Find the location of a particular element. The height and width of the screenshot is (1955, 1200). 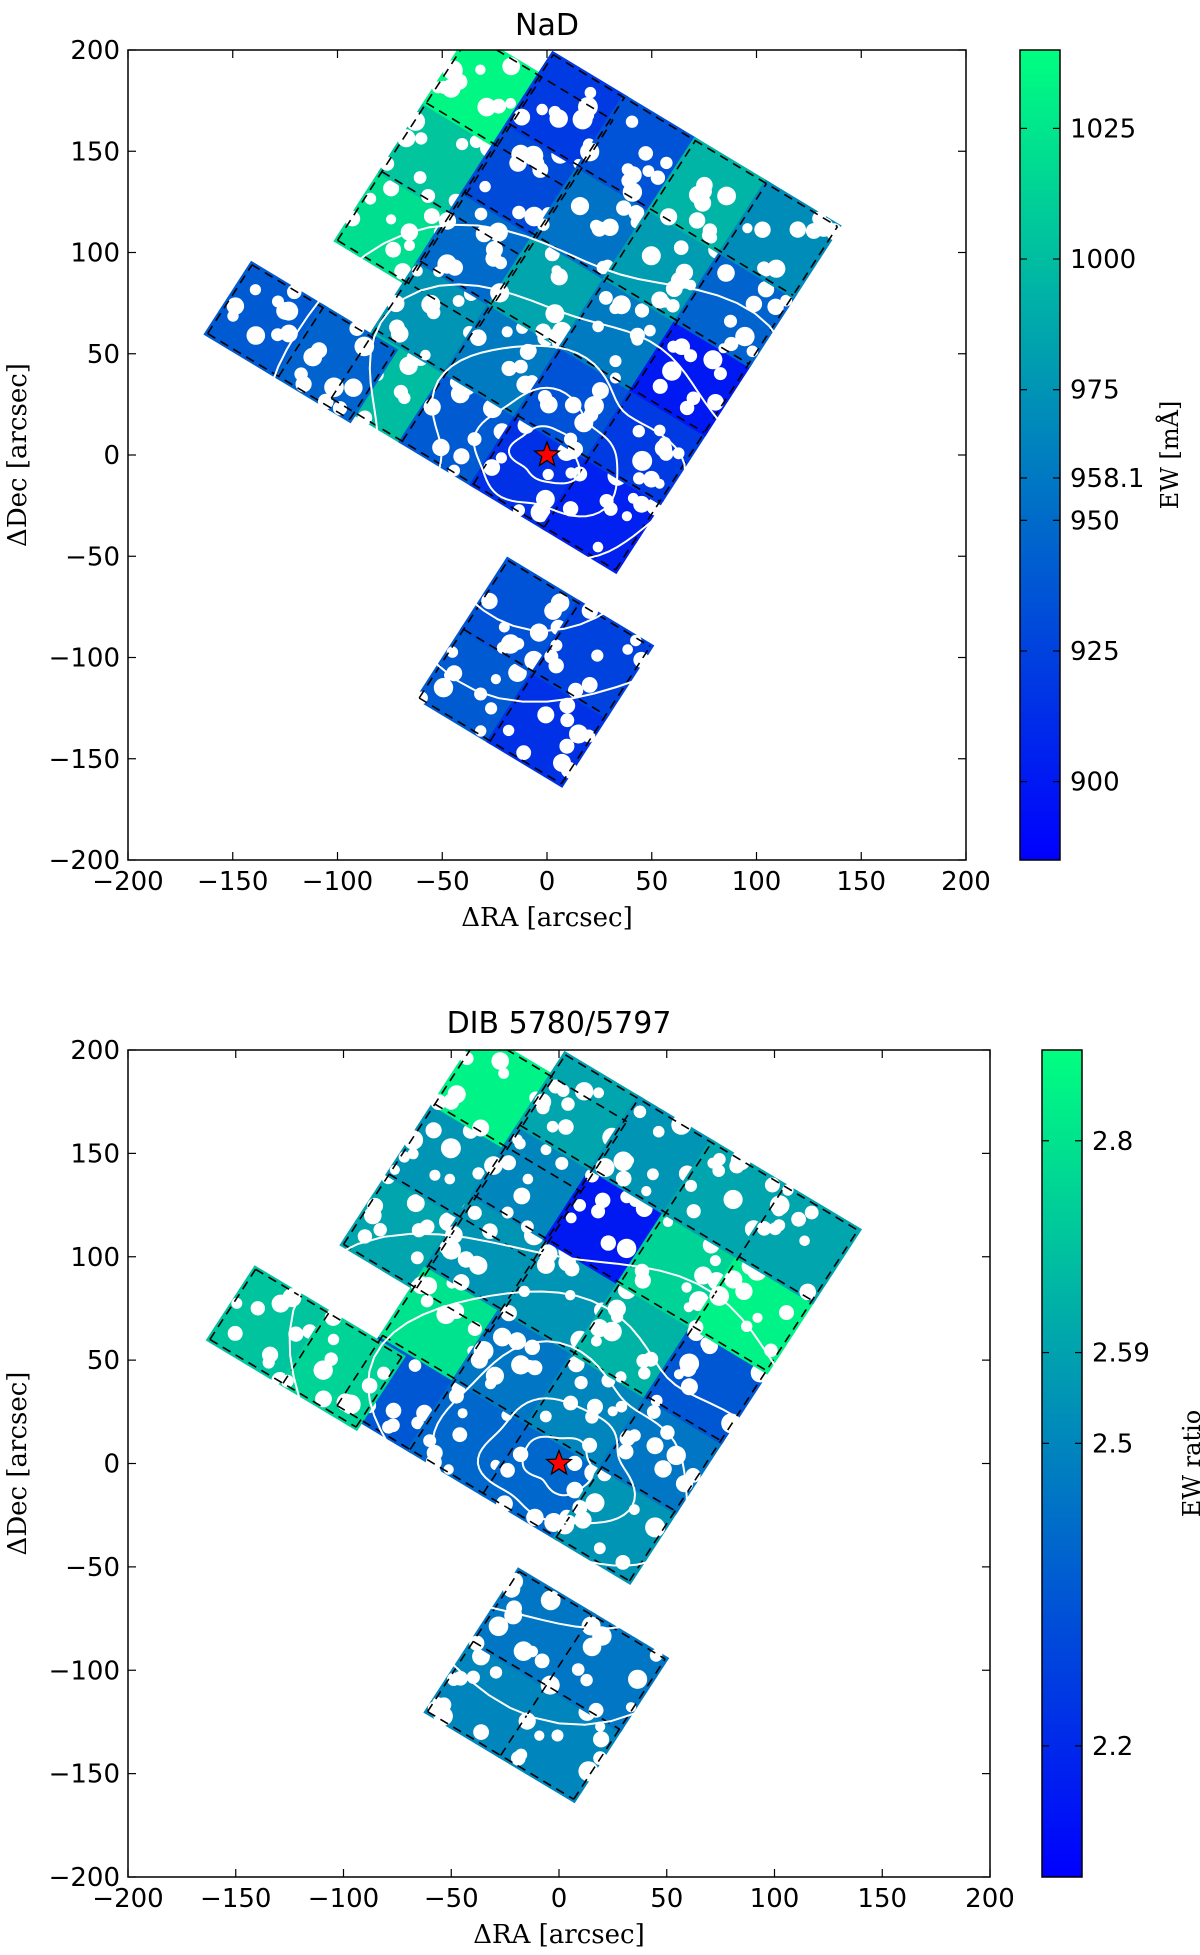

y-tick-label: −50 is located at coordinates (92, 557).